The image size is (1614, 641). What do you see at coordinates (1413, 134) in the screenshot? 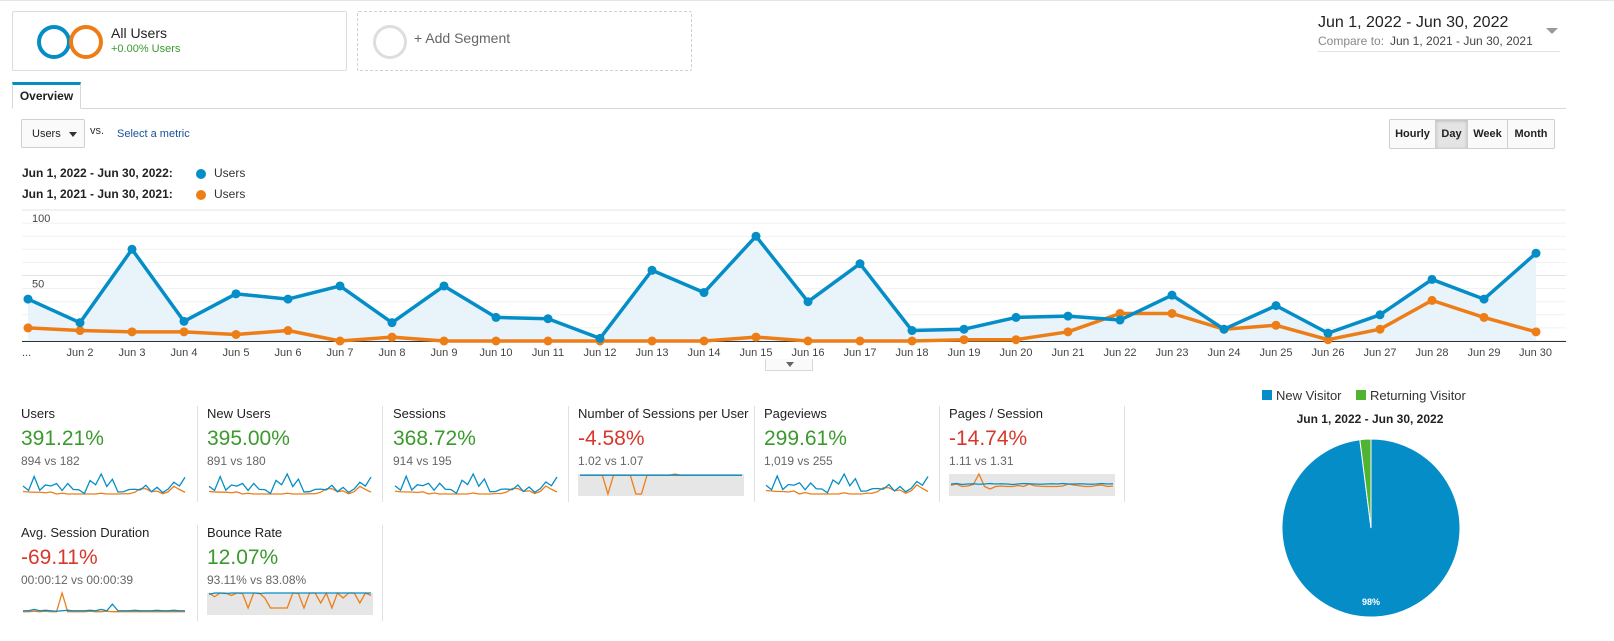
I see `hourly-button: Hourly` at bounding box center [1413, 134].